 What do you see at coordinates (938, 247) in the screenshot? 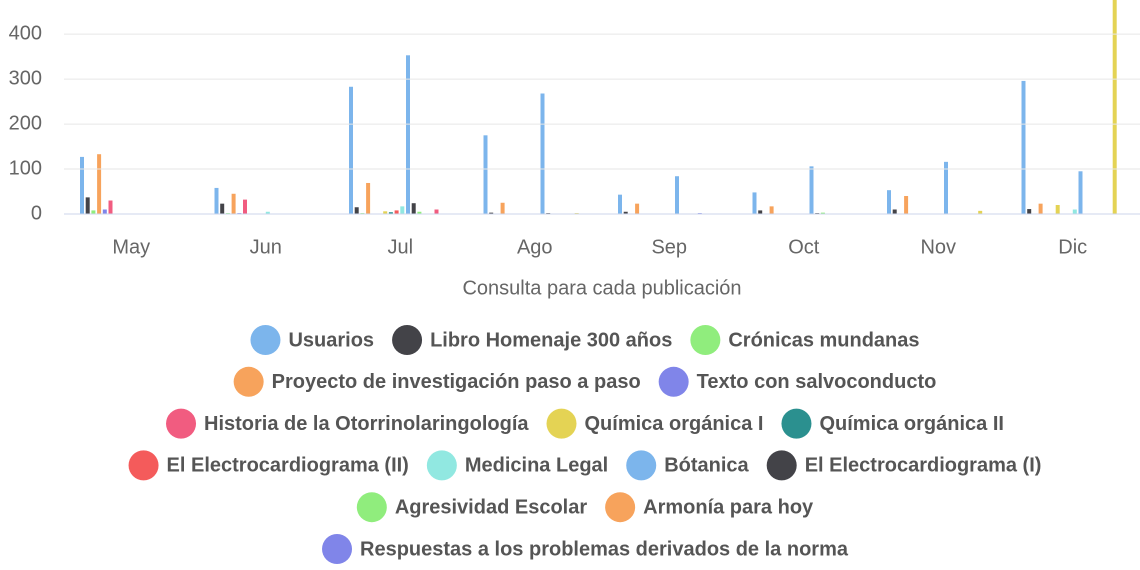
I see `x-tick-label: Nov` at bounding box center [938, 247].